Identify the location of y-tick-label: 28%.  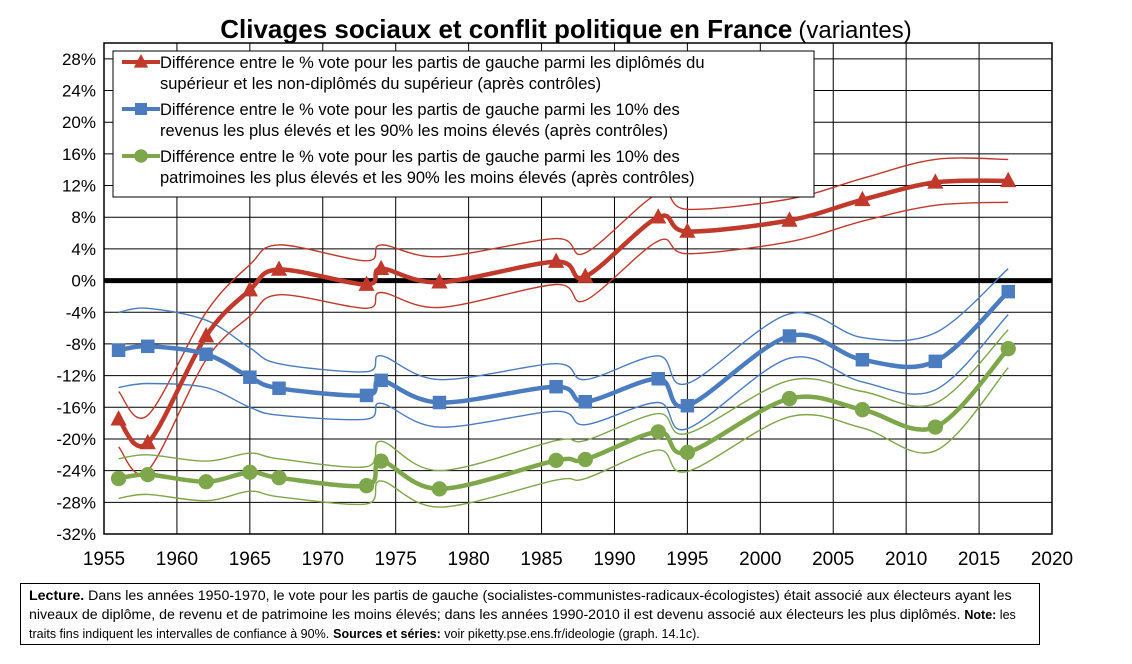
(79, 59).